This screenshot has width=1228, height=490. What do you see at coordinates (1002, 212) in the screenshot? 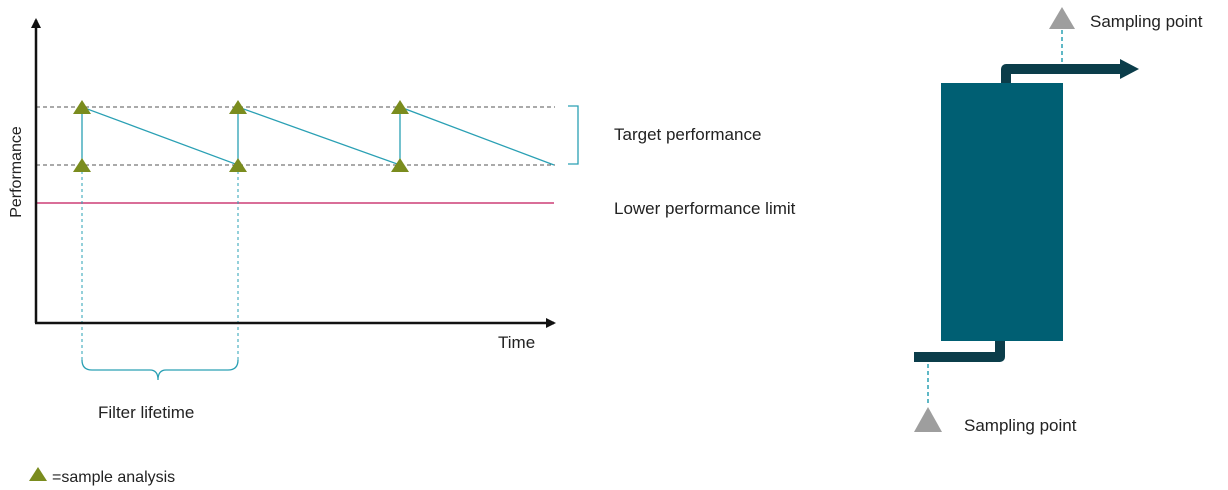
I see `filter-column` at bounding box center [1002, 212].